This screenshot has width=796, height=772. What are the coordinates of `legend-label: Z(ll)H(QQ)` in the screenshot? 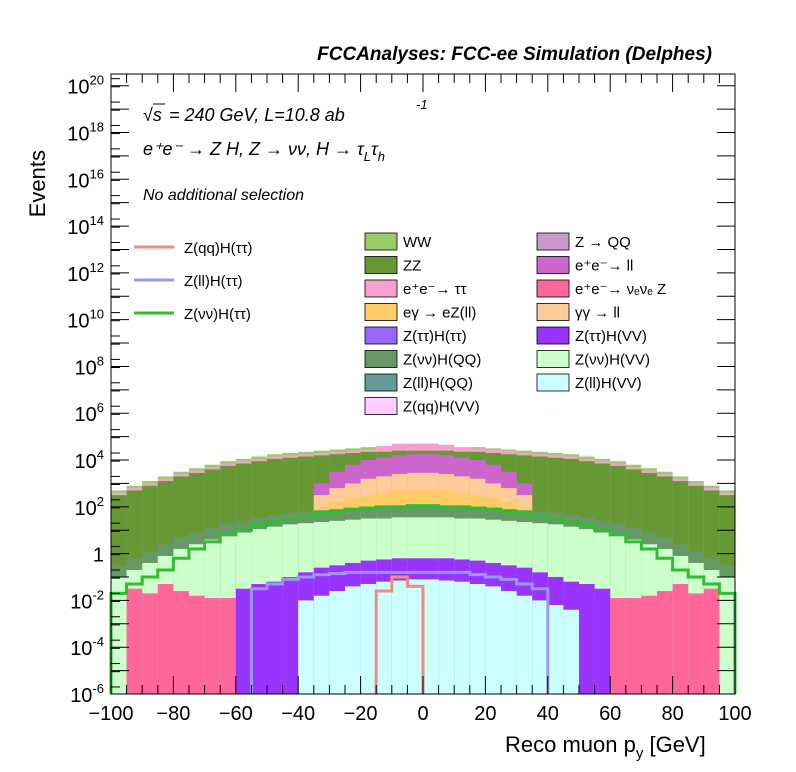 It's located at (438, 383).